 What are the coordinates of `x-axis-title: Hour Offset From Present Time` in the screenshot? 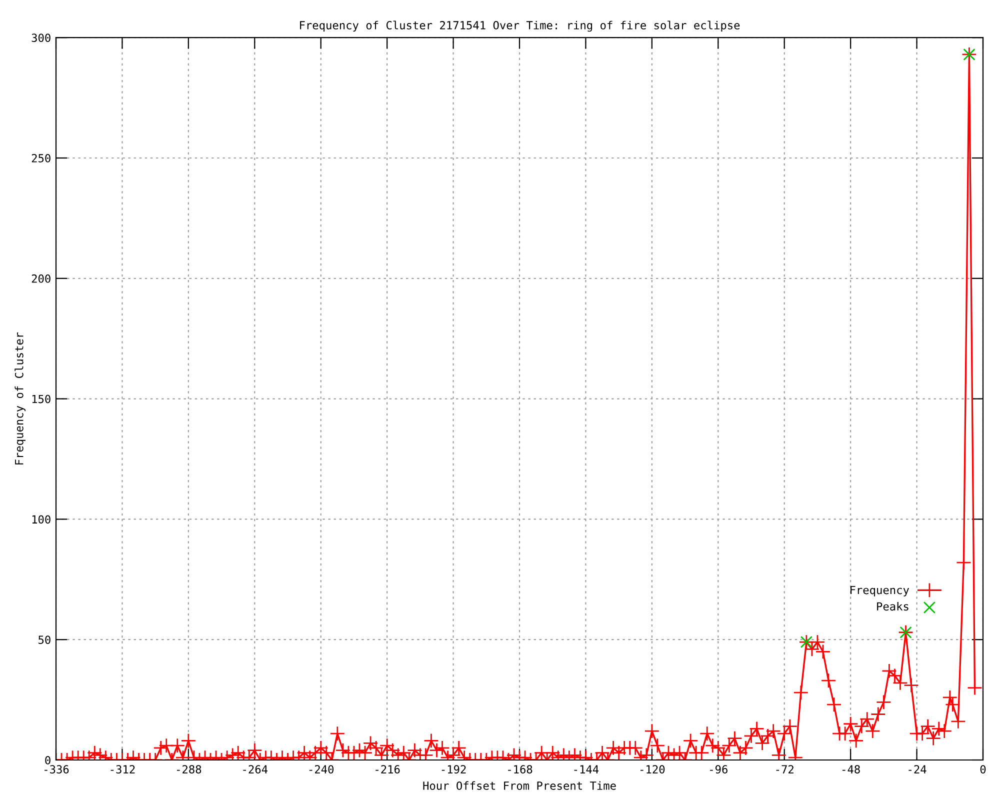 It's located at (519, 785).